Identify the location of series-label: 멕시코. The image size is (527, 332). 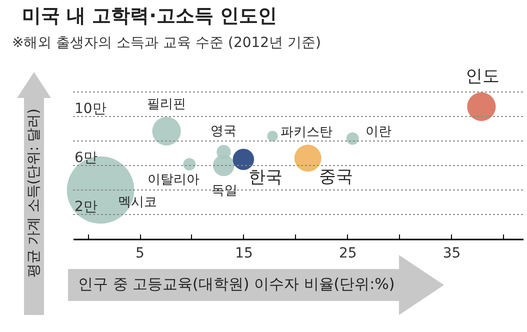
(138, 202).